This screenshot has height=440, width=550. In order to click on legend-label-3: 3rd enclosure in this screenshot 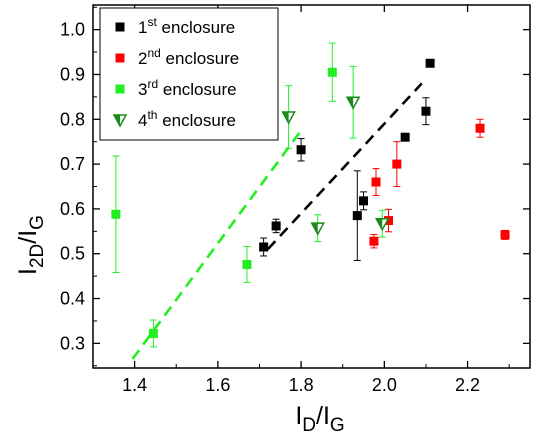, I will do `click(187, 88)`.